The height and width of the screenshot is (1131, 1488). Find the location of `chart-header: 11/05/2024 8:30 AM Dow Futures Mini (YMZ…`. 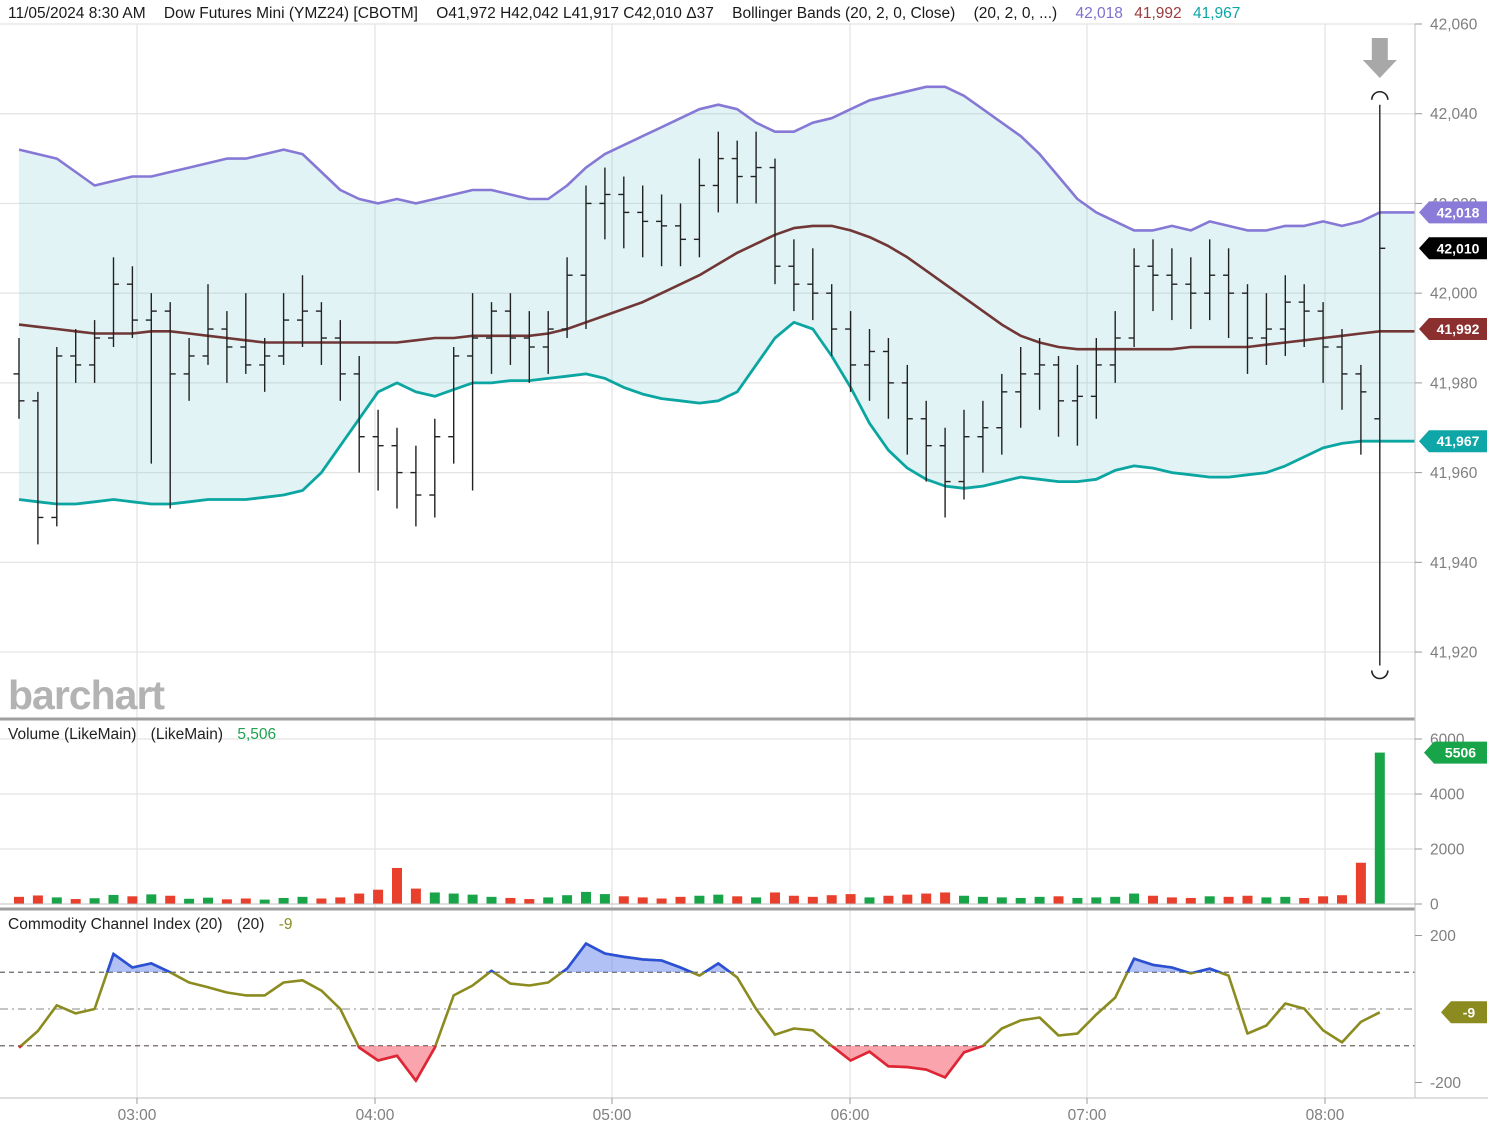

chart-header: 11/05/2024 8:30 AM Dow Futures Mini (YMZ… is located at coordinates (627, 14).